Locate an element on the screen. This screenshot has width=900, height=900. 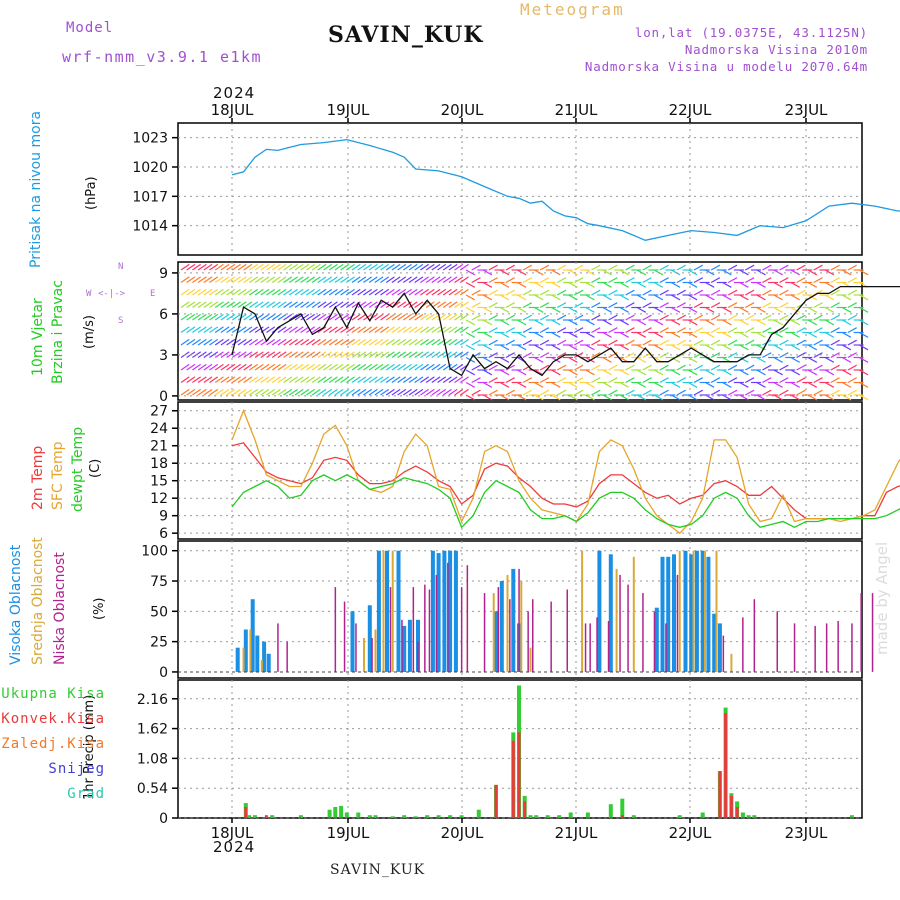
series-line-wind-speed is located at coordinates (565, 331).